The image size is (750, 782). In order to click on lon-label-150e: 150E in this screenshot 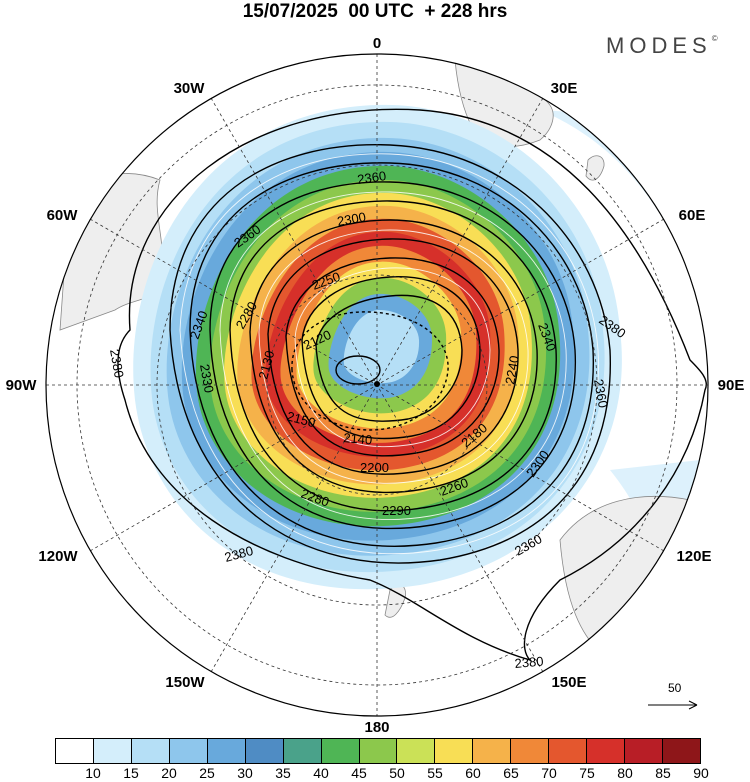, I will do `click(568, 682)`.